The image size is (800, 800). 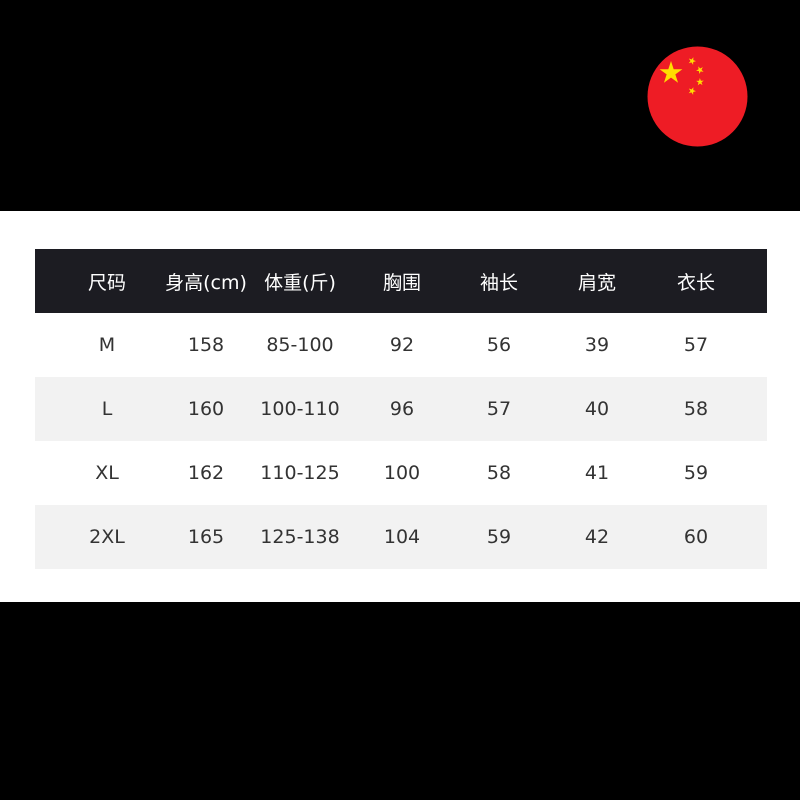 I want to click on cell-sleeve: 56, so click(x=499, y=345).